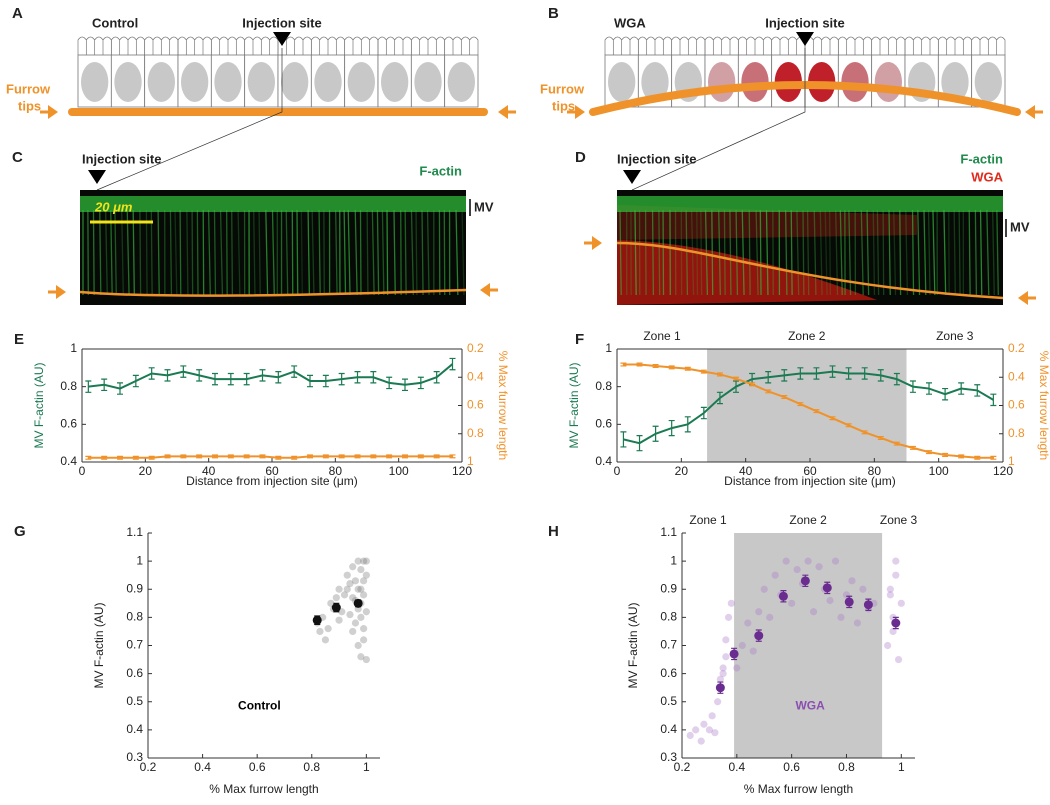 The height and width of the screenshot is (805, 1050). Describe the element at coordinates (668, 757) in the screenshot. I see `y-tick-label: 0.3` at that location.